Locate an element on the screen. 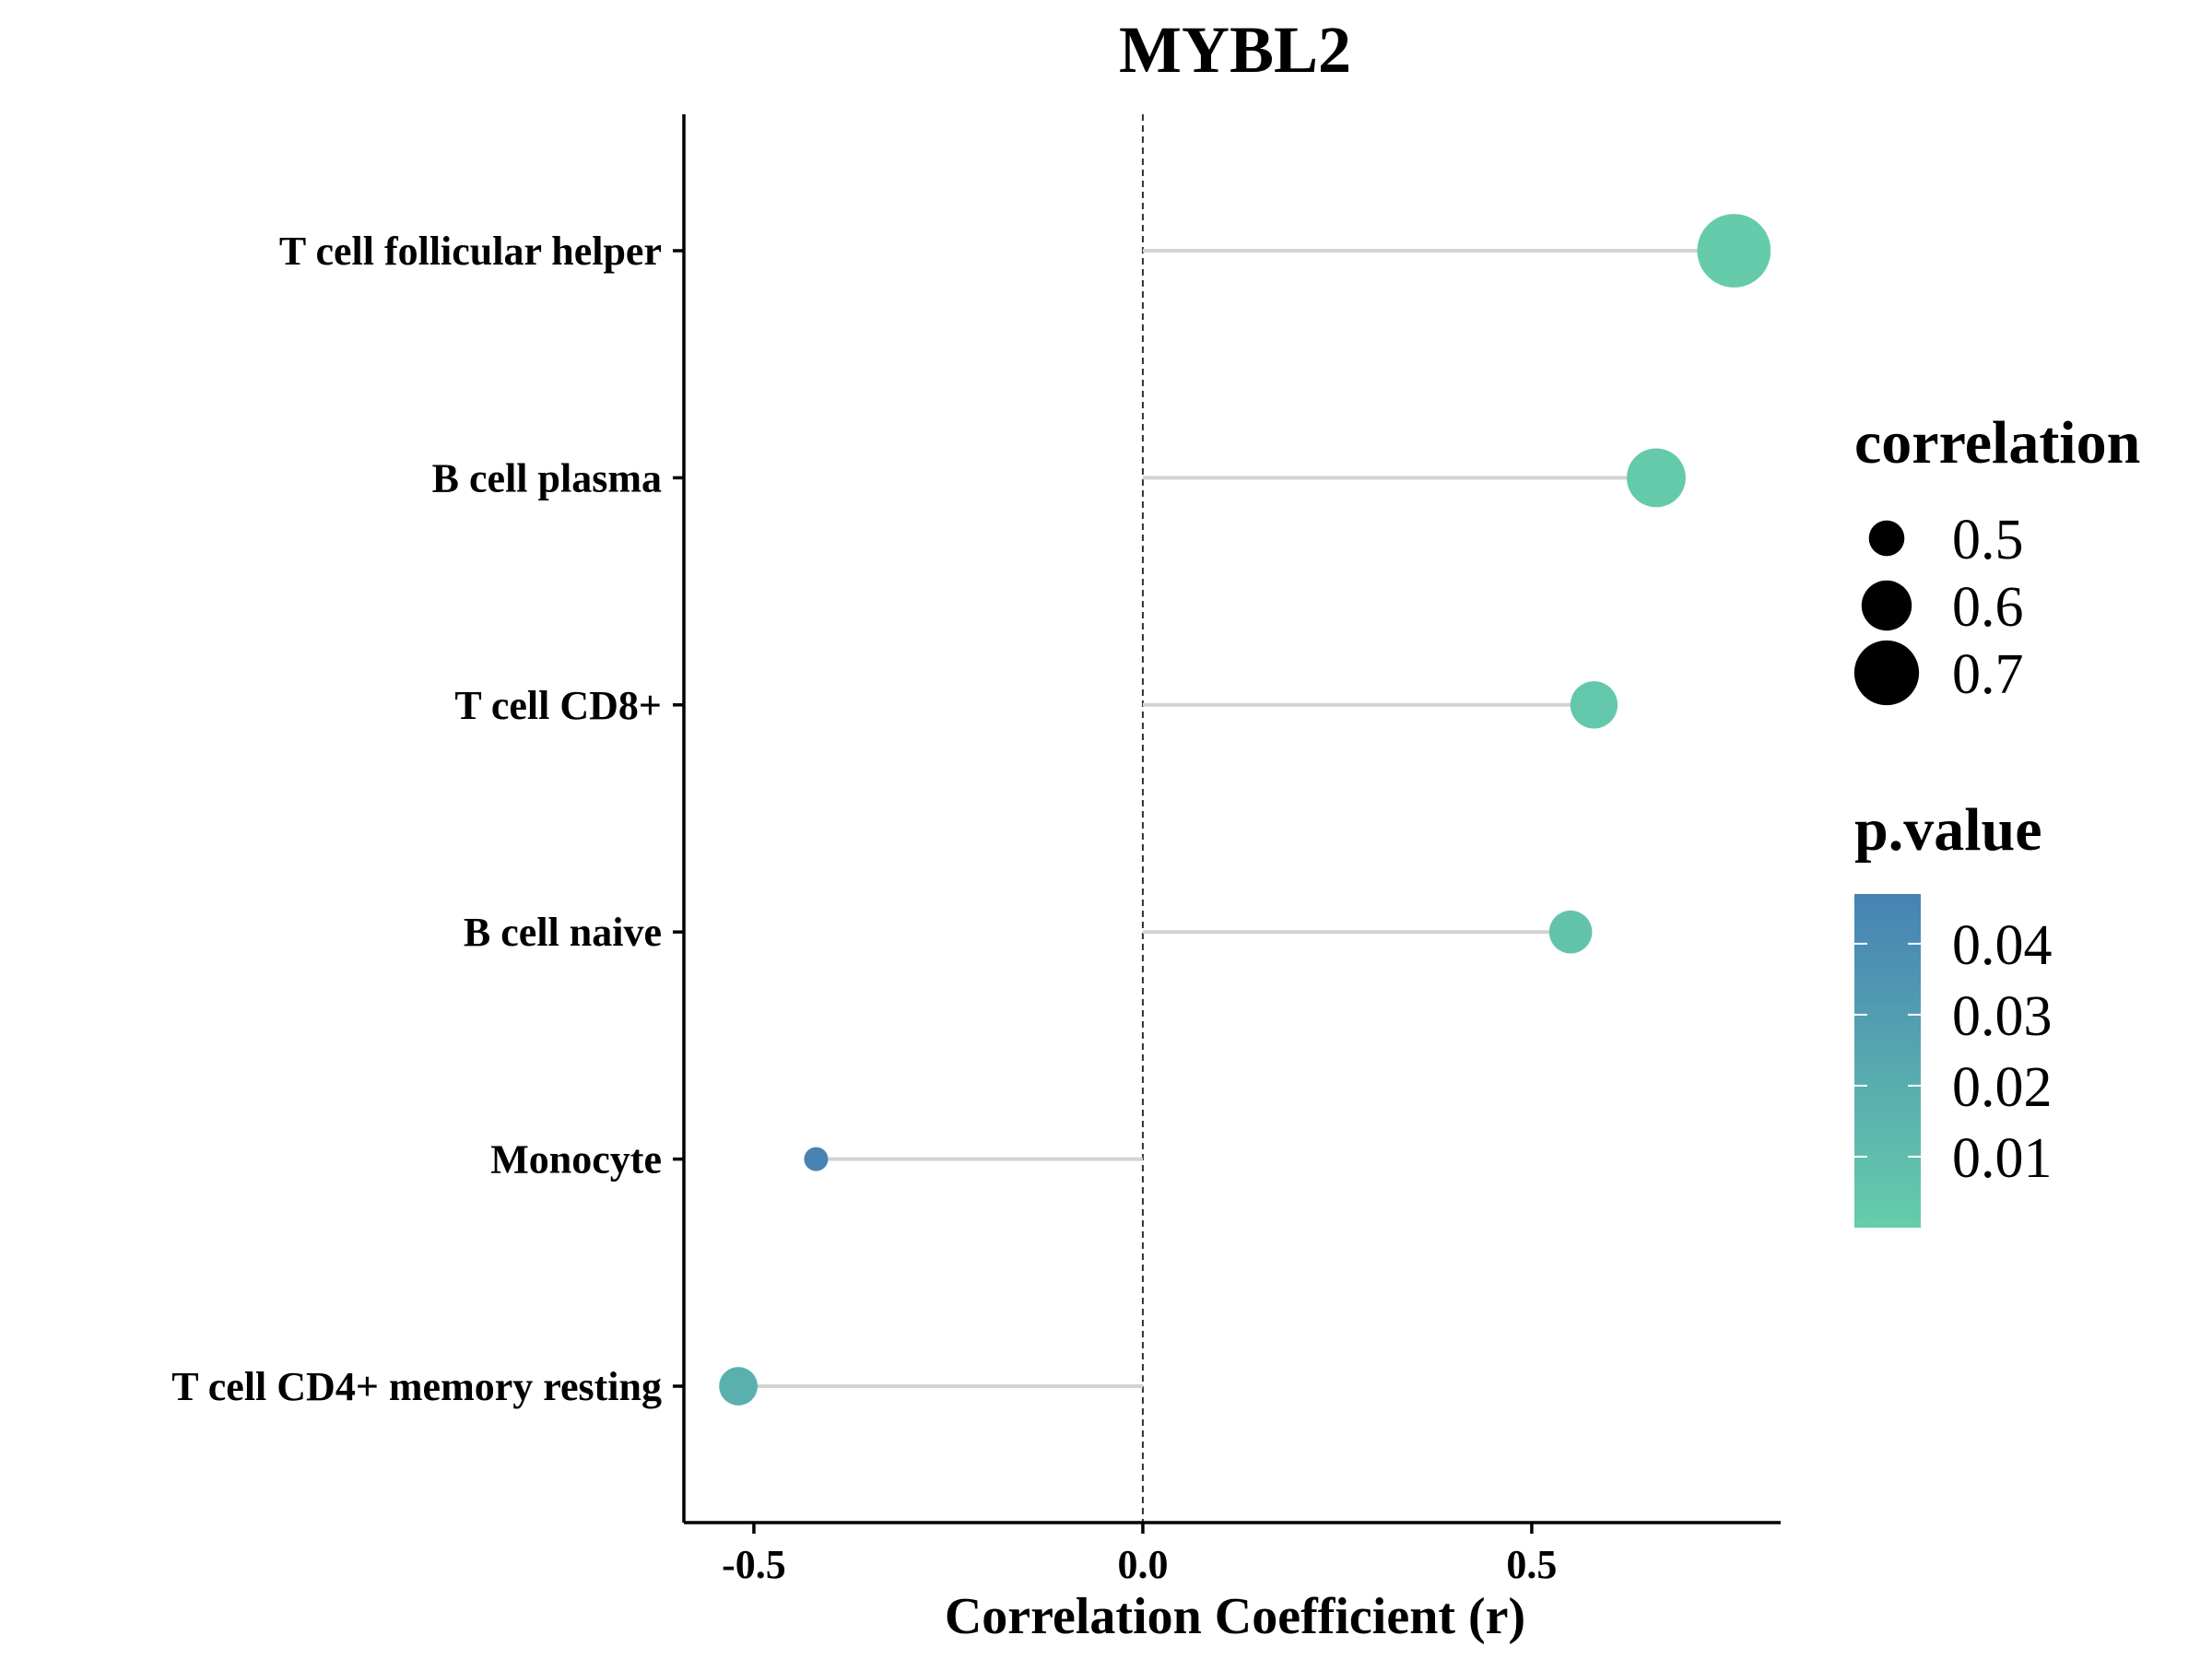  x-axis-label: Correlation Coefficient (r) is located at coordinates (1235, 1616).